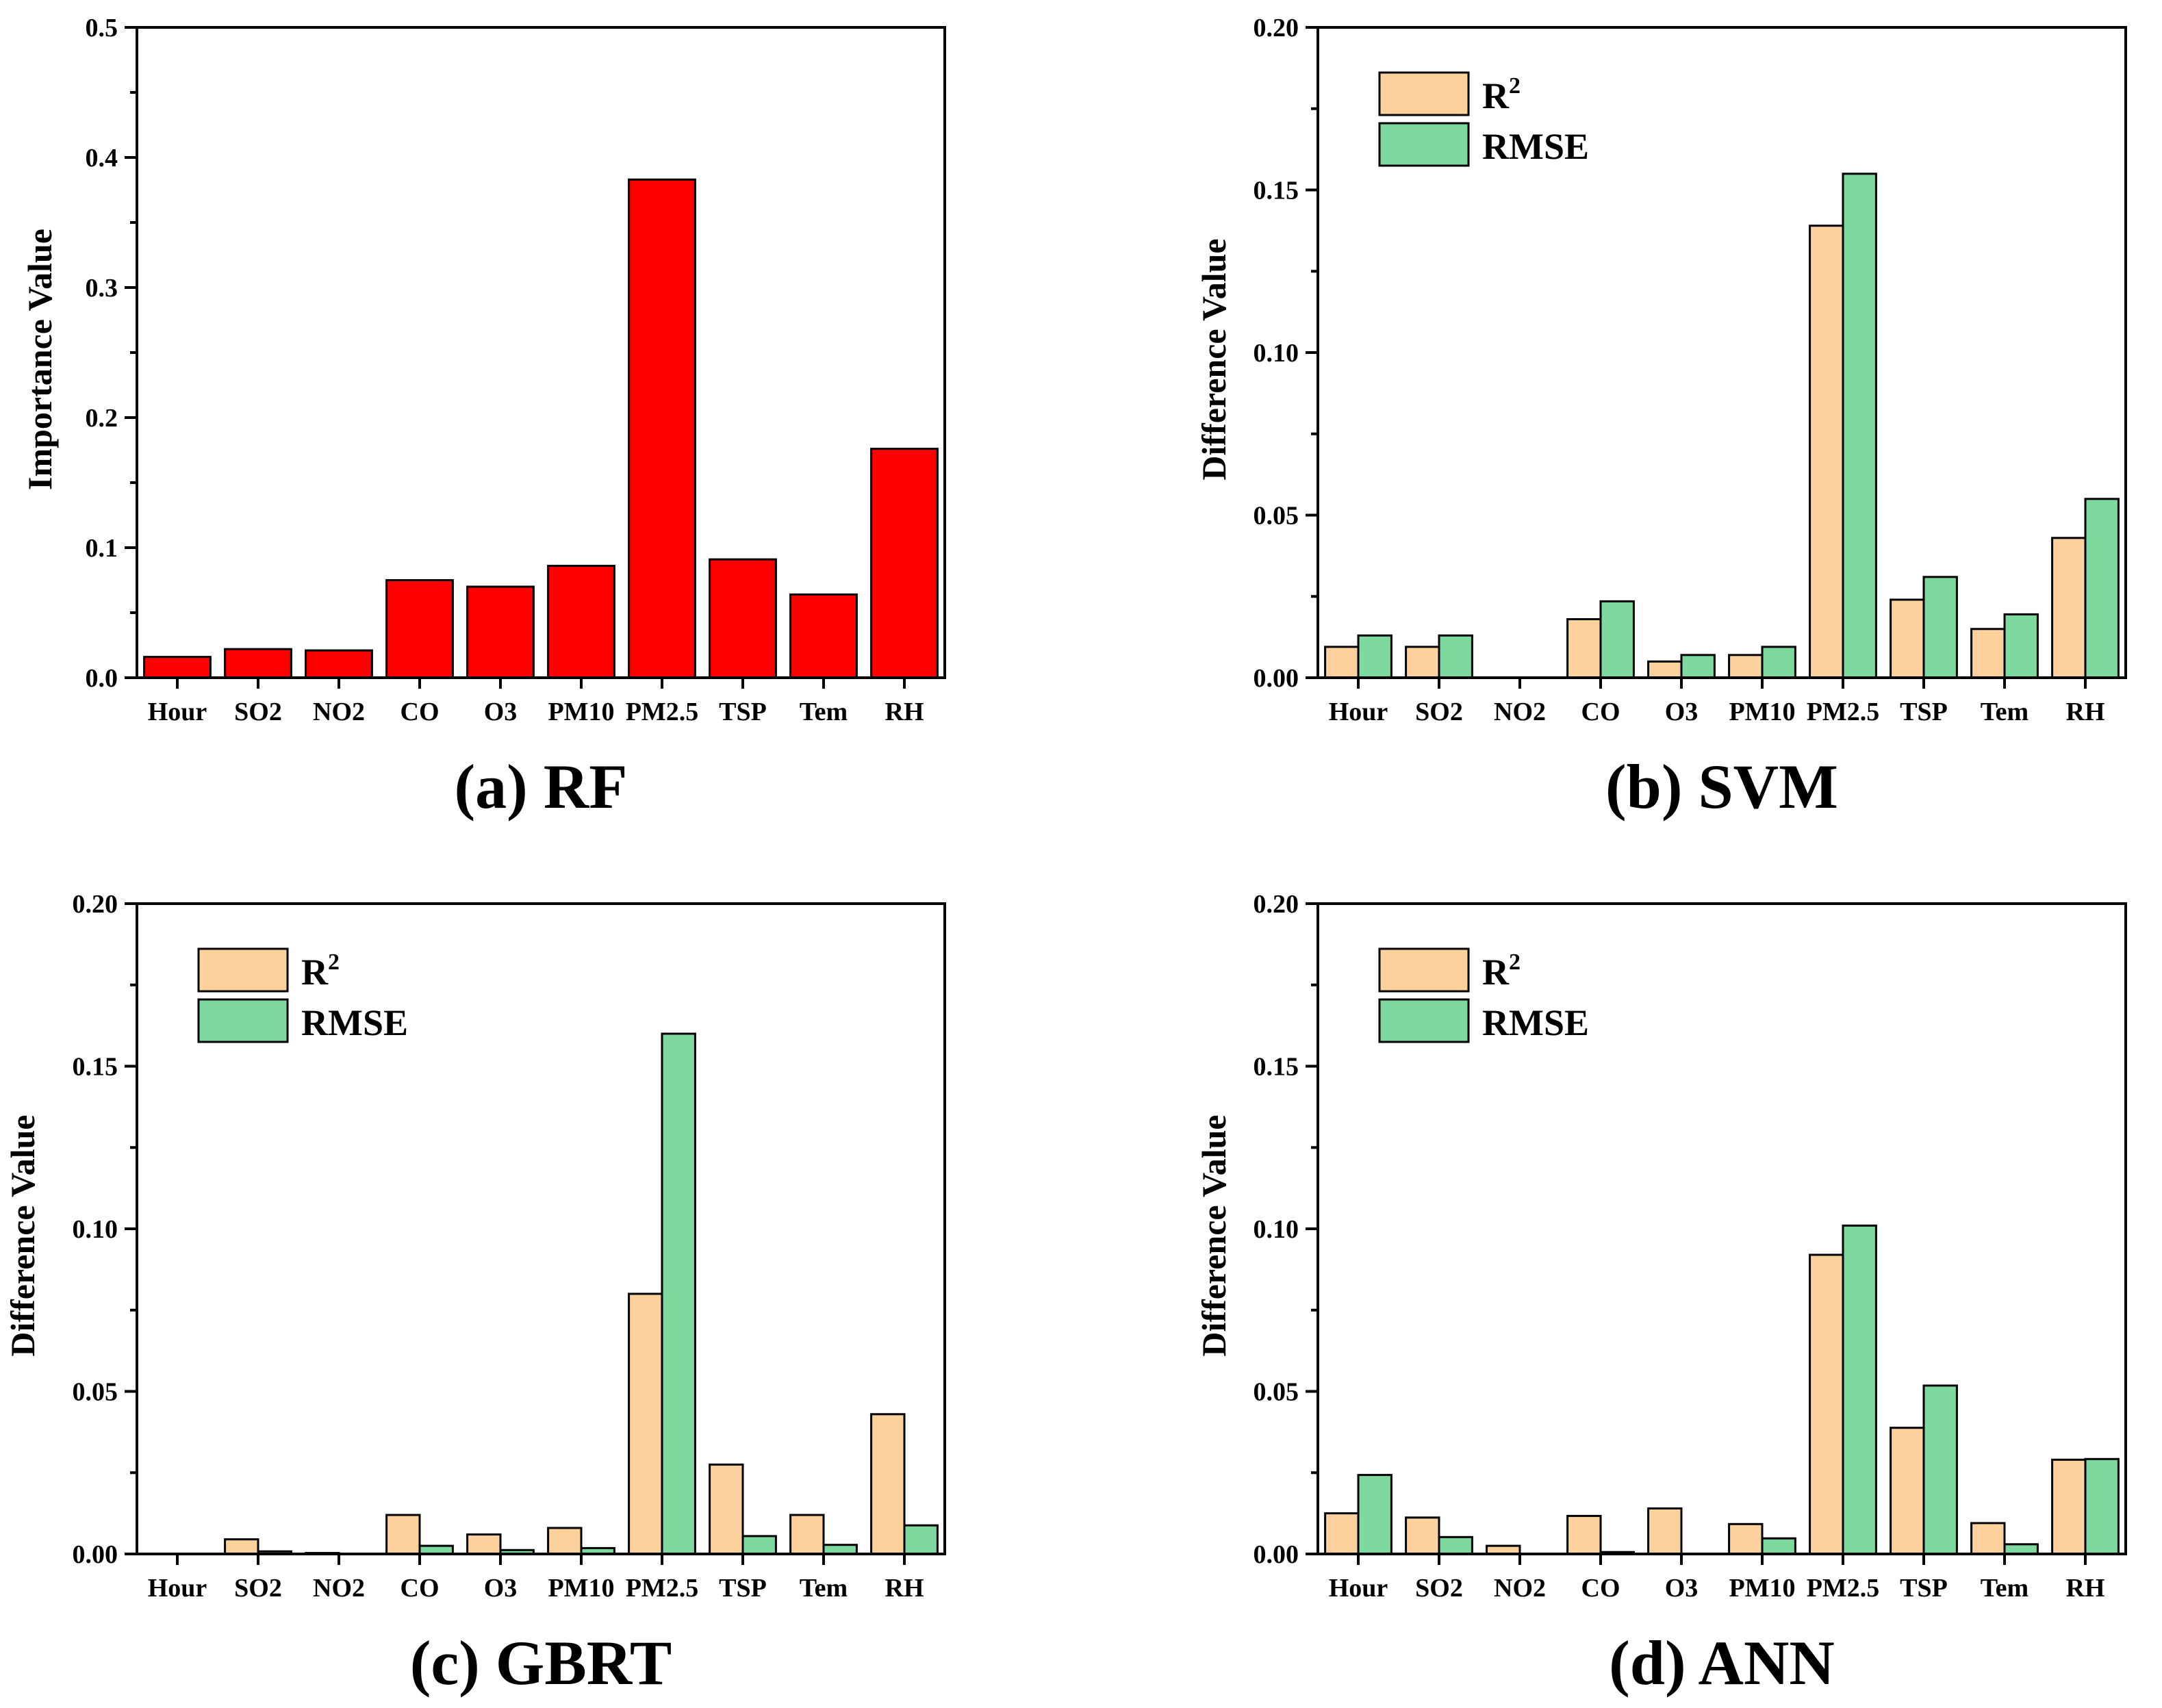 The width and height of the screenshot is (2162, 1708). I want to click on bar-rmse-hour, so click(1374, 656).